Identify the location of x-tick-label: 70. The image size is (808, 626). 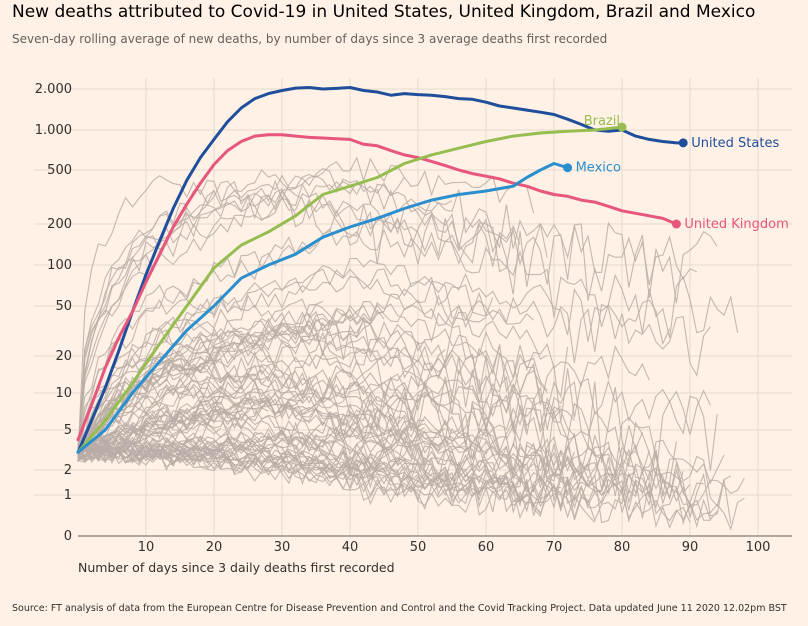
(554, 547).